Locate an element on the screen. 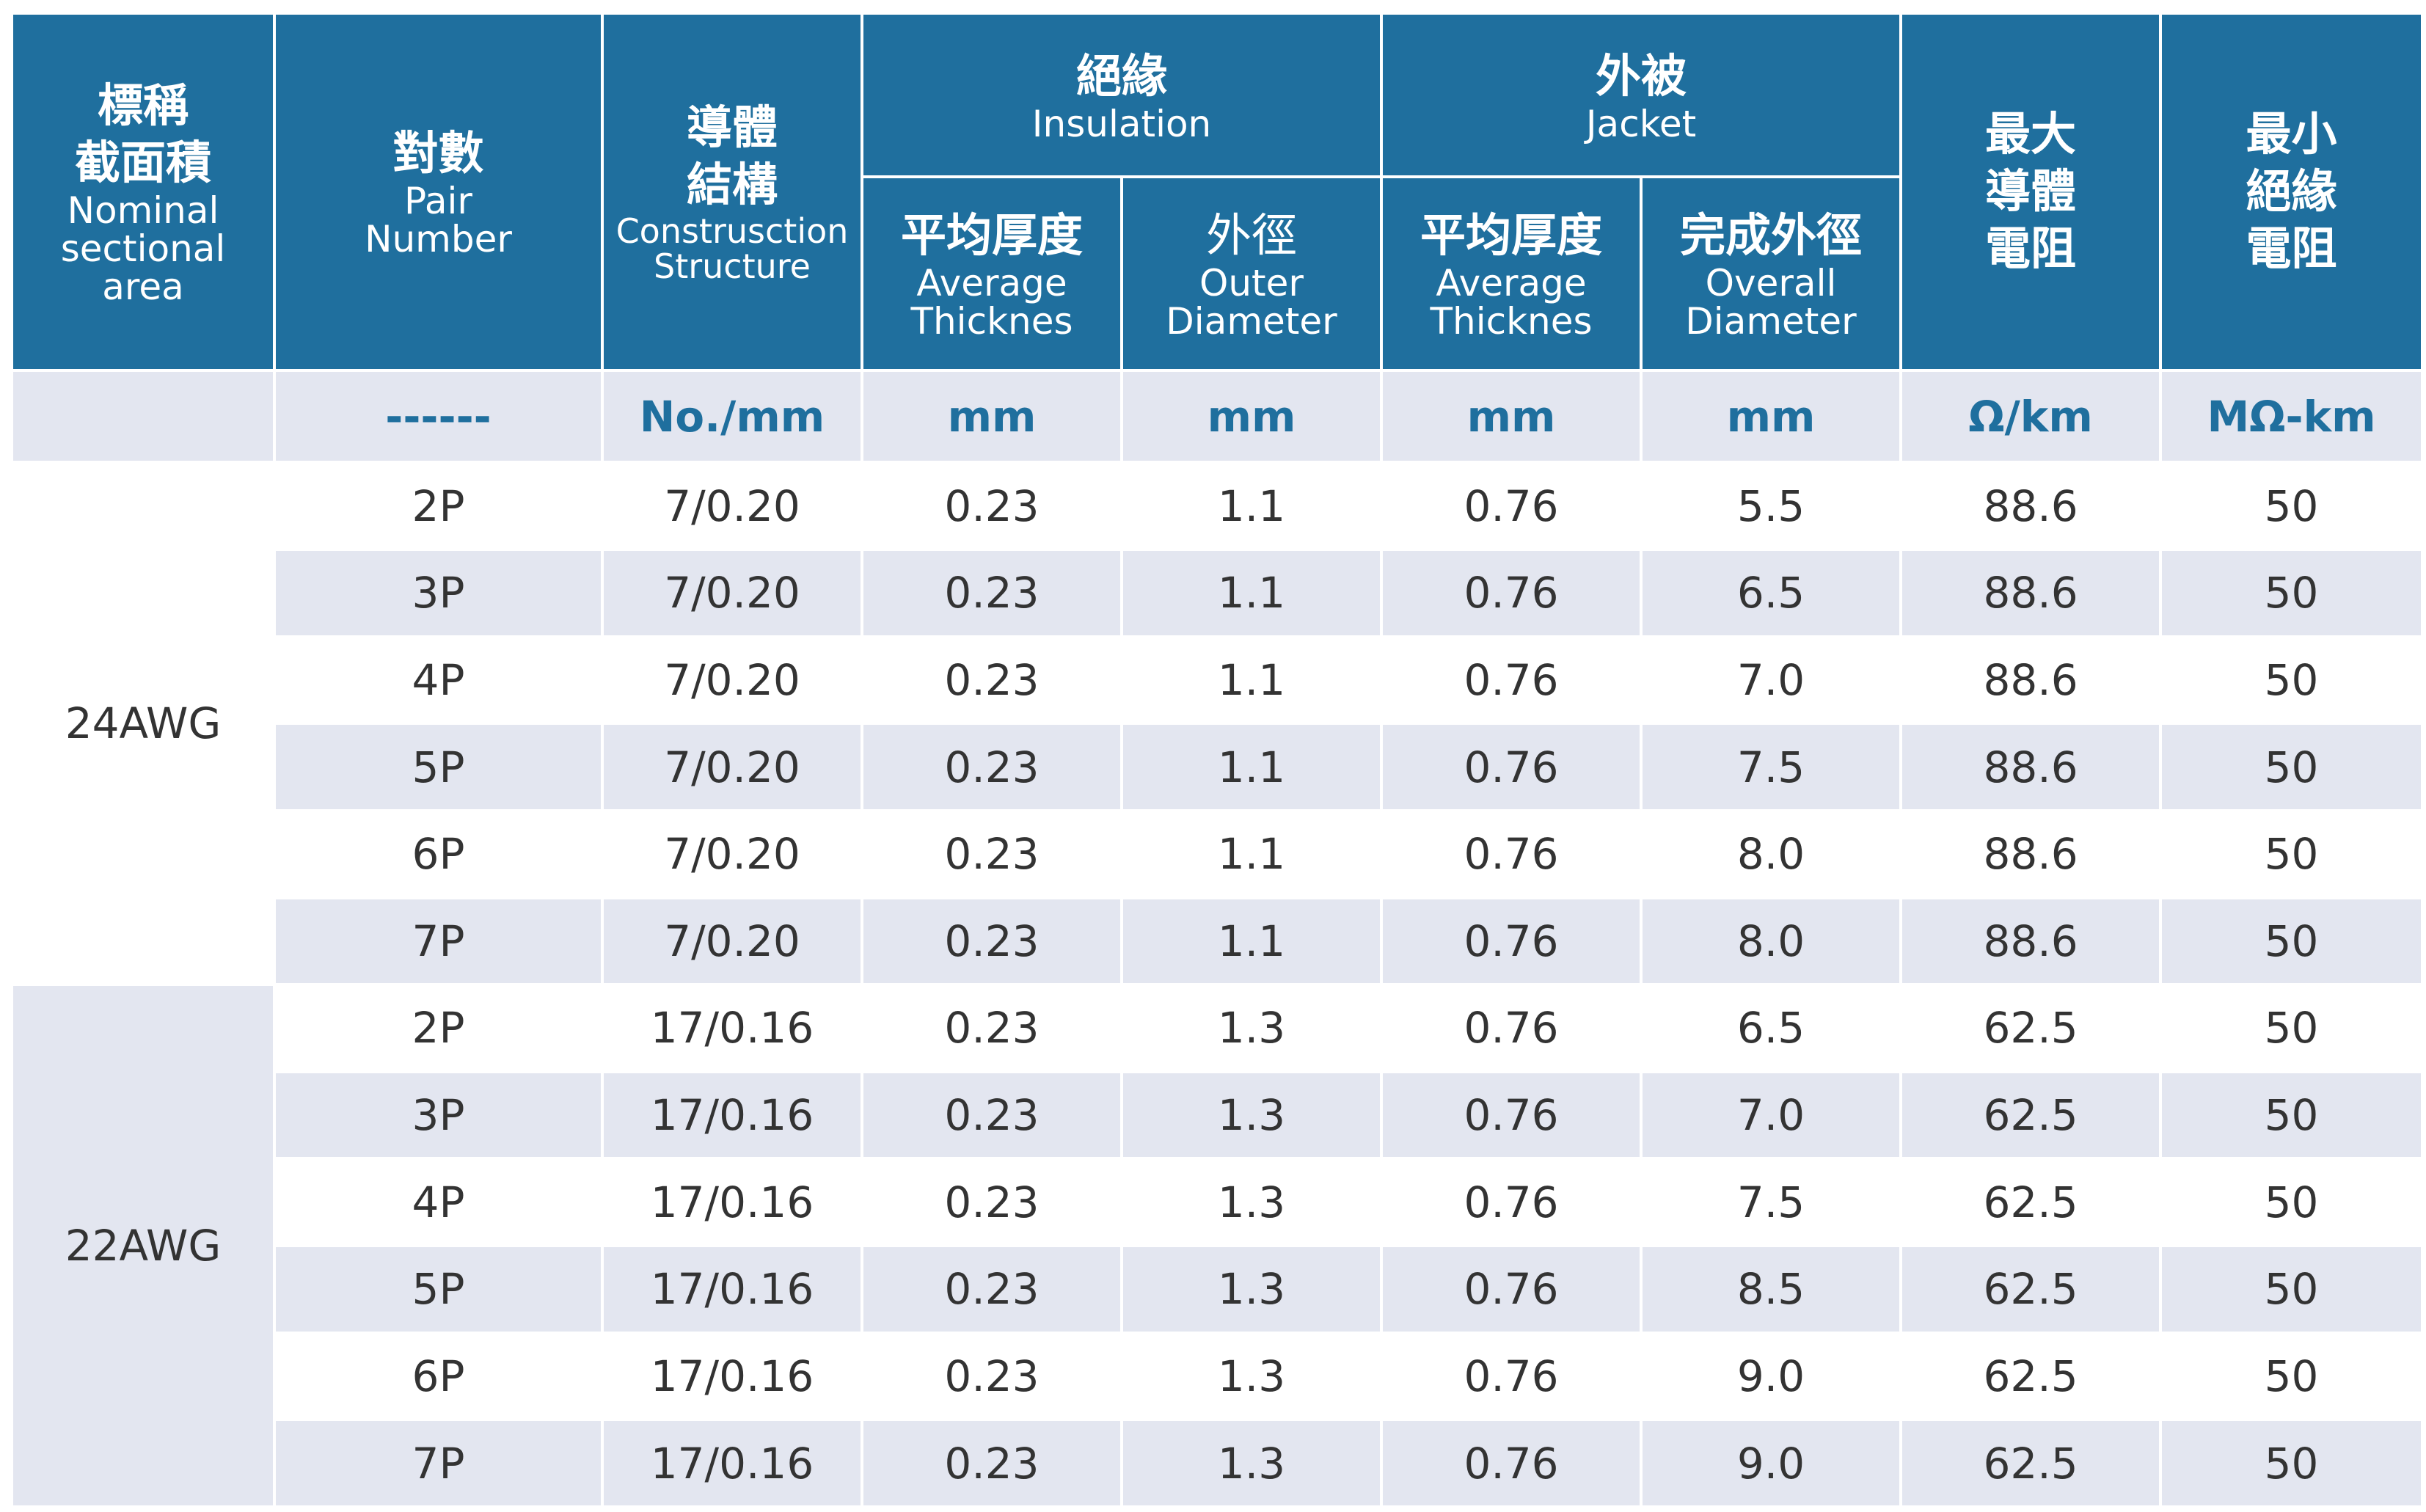 The image size is (2426, 1512). table-cell: 7P is located at coordinates (438, 1463).